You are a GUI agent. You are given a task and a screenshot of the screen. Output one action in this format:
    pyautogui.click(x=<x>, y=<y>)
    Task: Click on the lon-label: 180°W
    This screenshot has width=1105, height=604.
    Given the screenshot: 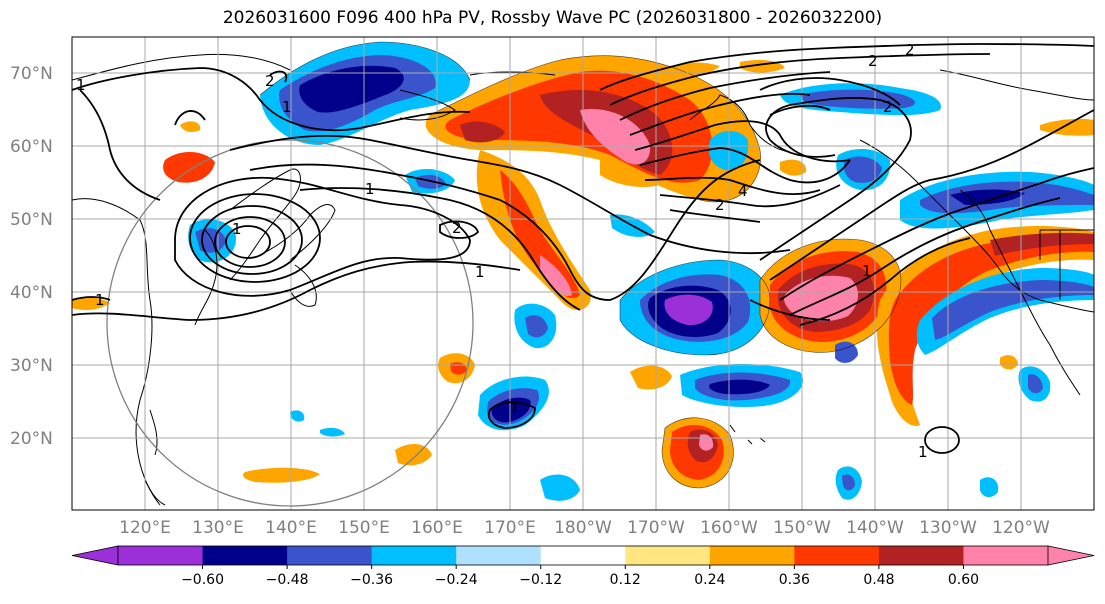 What is the action you would take?
    pyautogui.click(x=583, y=528)
    